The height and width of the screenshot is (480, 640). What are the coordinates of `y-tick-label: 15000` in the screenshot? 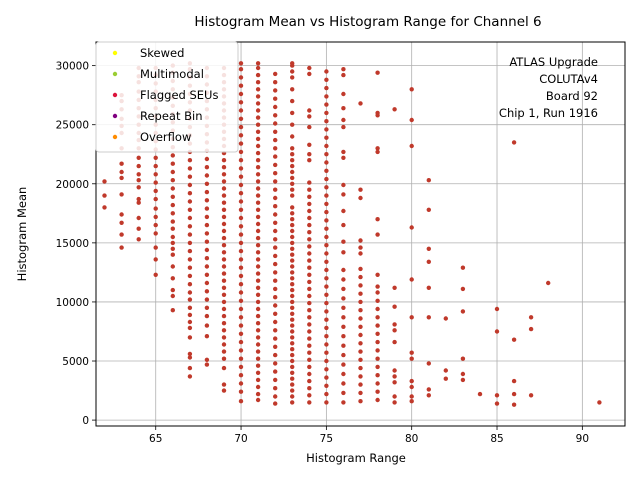 It's located at (72, 244).